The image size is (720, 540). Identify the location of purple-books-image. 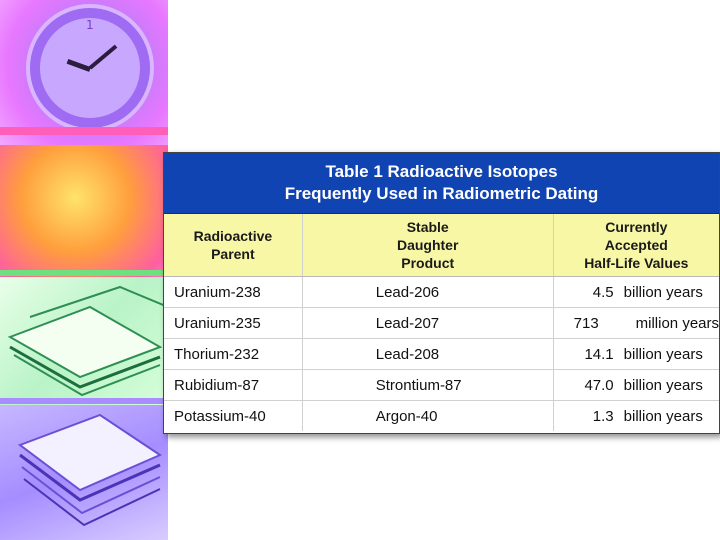
(84, 472).